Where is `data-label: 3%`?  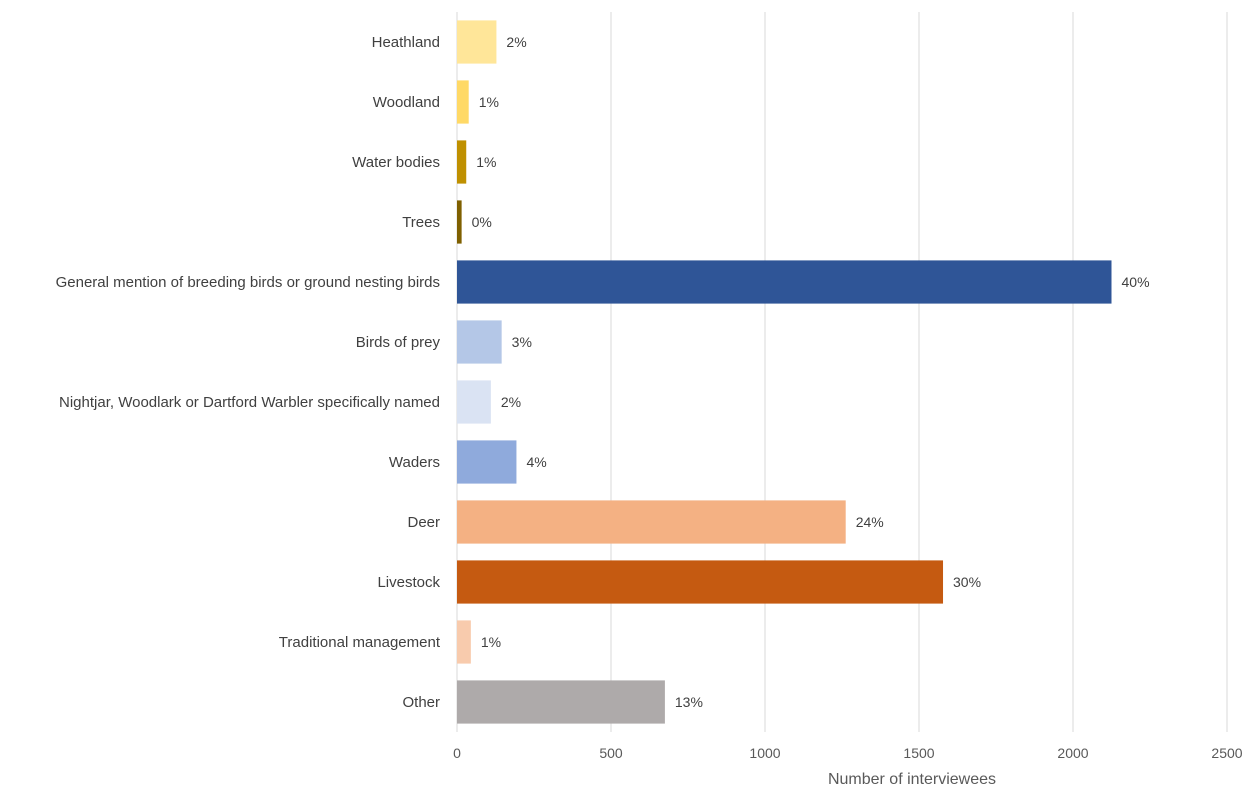 data-label: 3% is located at coordinates (522, 342).